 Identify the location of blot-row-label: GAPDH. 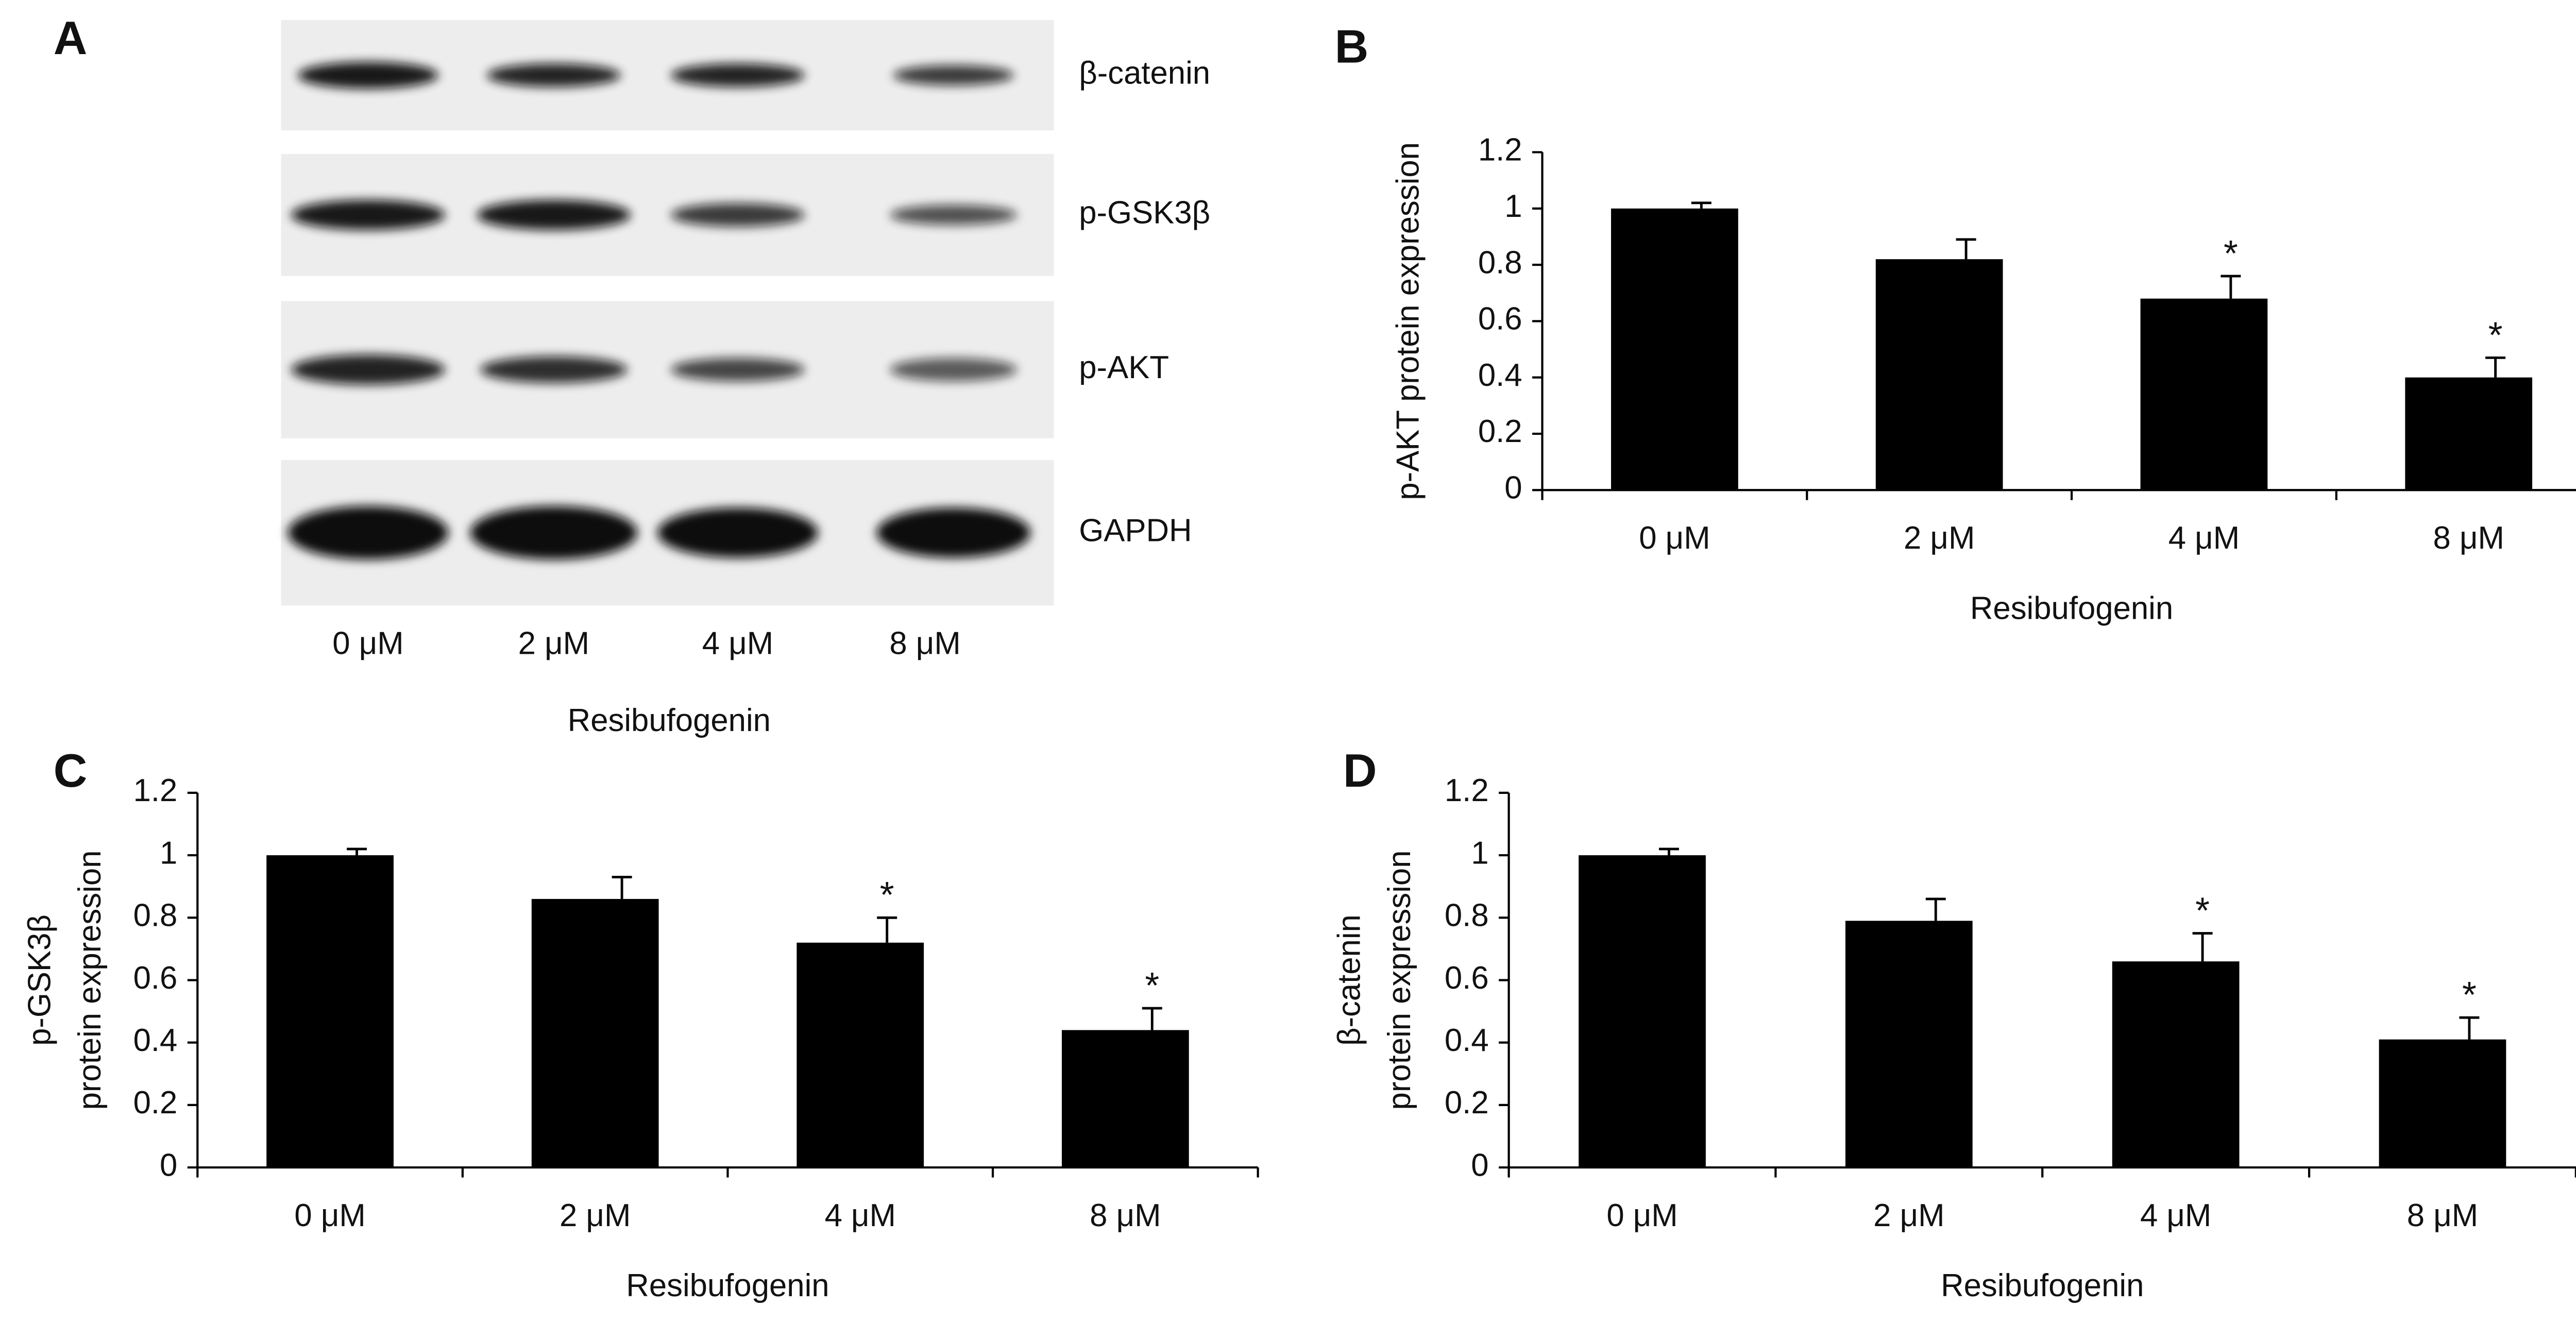
(1135, 530).